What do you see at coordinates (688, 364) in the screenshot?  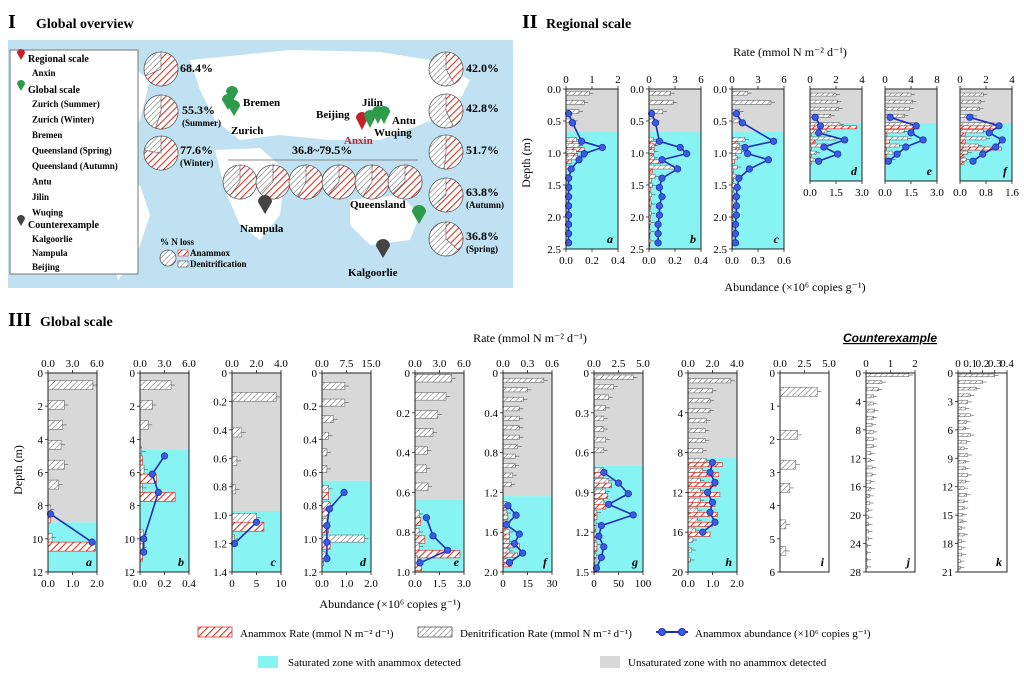 I see `rate-tick-label: 0.0` at bounding box center [688, 364].